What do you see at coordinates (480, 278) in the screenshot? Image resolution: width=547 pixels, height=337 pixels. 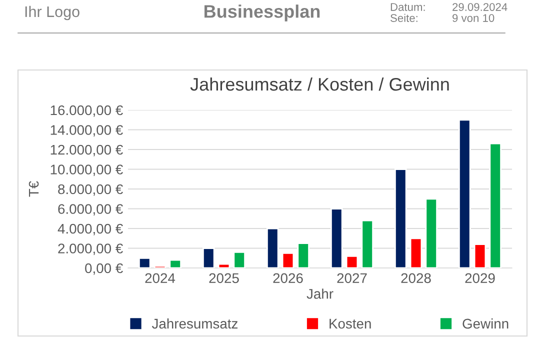 I see `x-tick-label: 2029` at bounding box center [480, 278].